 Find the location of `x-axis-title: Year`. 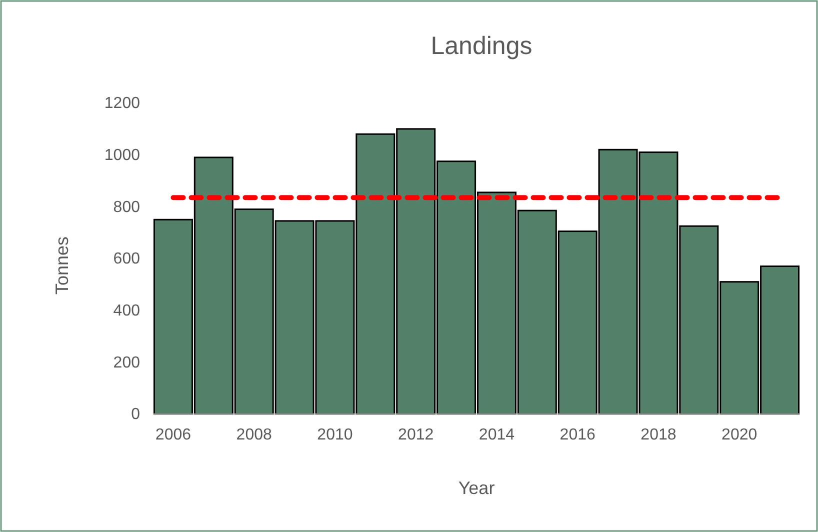

x-axis-title: Year is located at coordinates (476, 488).